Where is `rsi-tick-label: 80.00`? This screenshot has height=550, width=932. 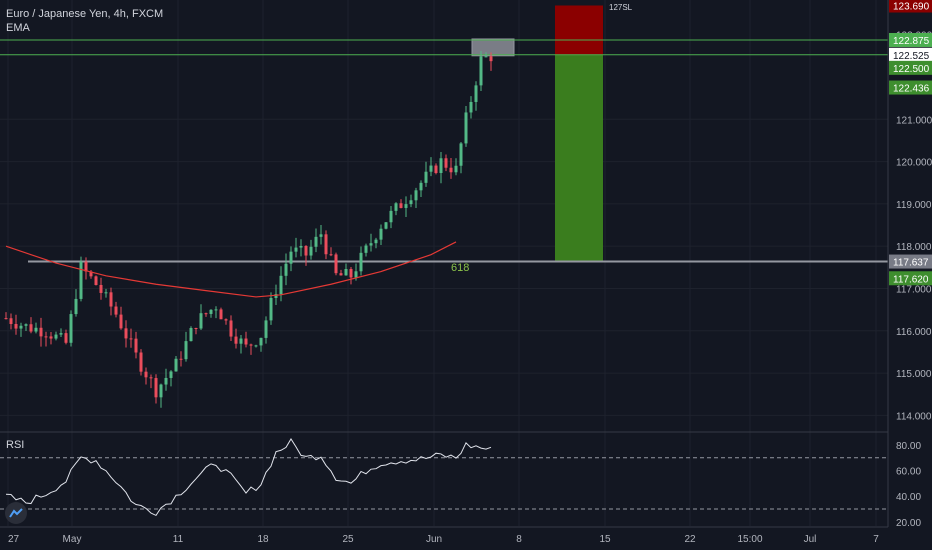
rsi-tick-label: 80.00 is located at coordinates (908, 446).